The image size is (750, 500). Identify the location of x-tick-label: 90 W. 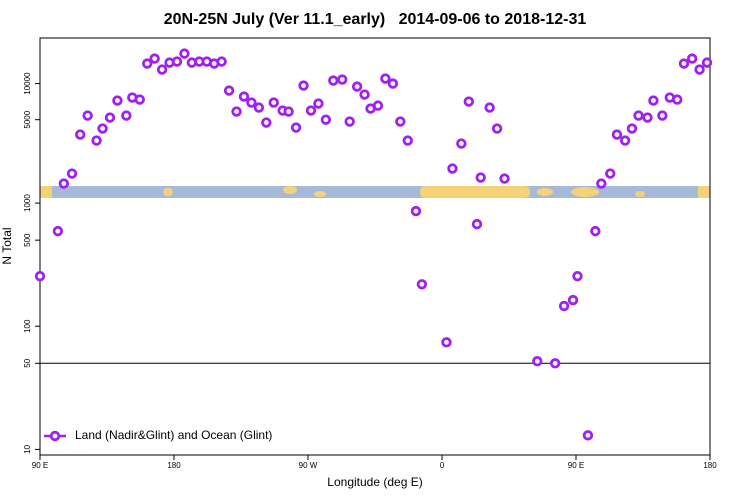
(308, 465).